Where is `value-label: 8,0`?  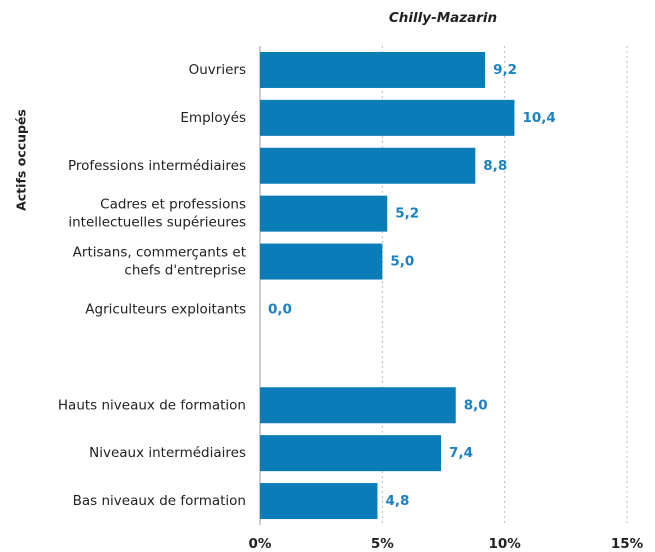 value-label: 8,0 is located at coordinates (476, 405).